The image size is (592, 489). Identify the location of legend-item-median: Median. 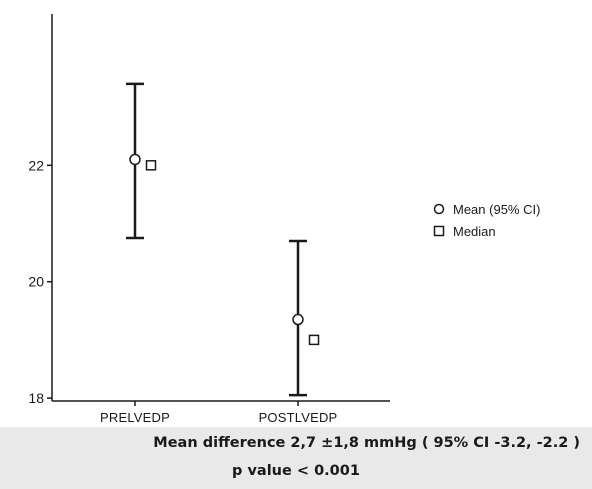
(486, 231).